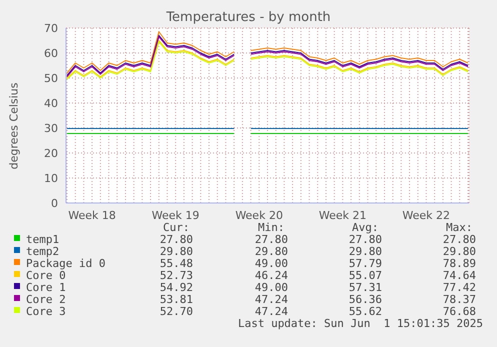 This screenshot has width=497, height=347. What do you see at coordinates (175, 275) in the screenshot?
I see `text: 52.73` at bounding box center [175, 275].